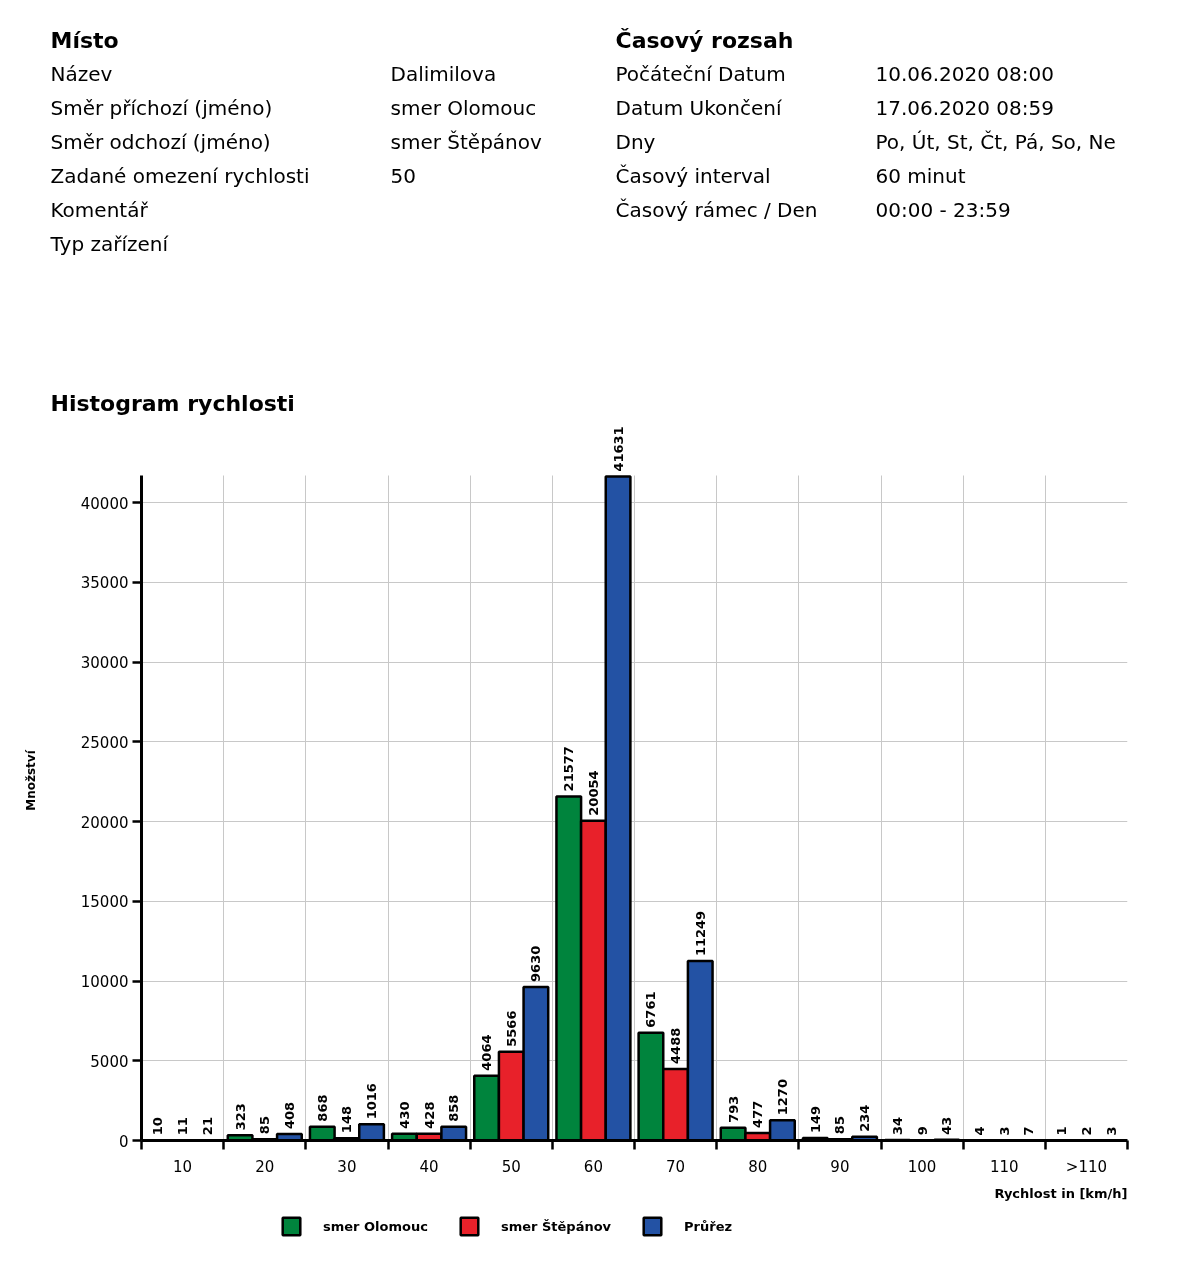 This screenshot has width=1201, height=1264. What do you see at coordinates (183, 1166) in the screenshot?
I see `x-tick-label: 10` at bounding box center [183, 1166].